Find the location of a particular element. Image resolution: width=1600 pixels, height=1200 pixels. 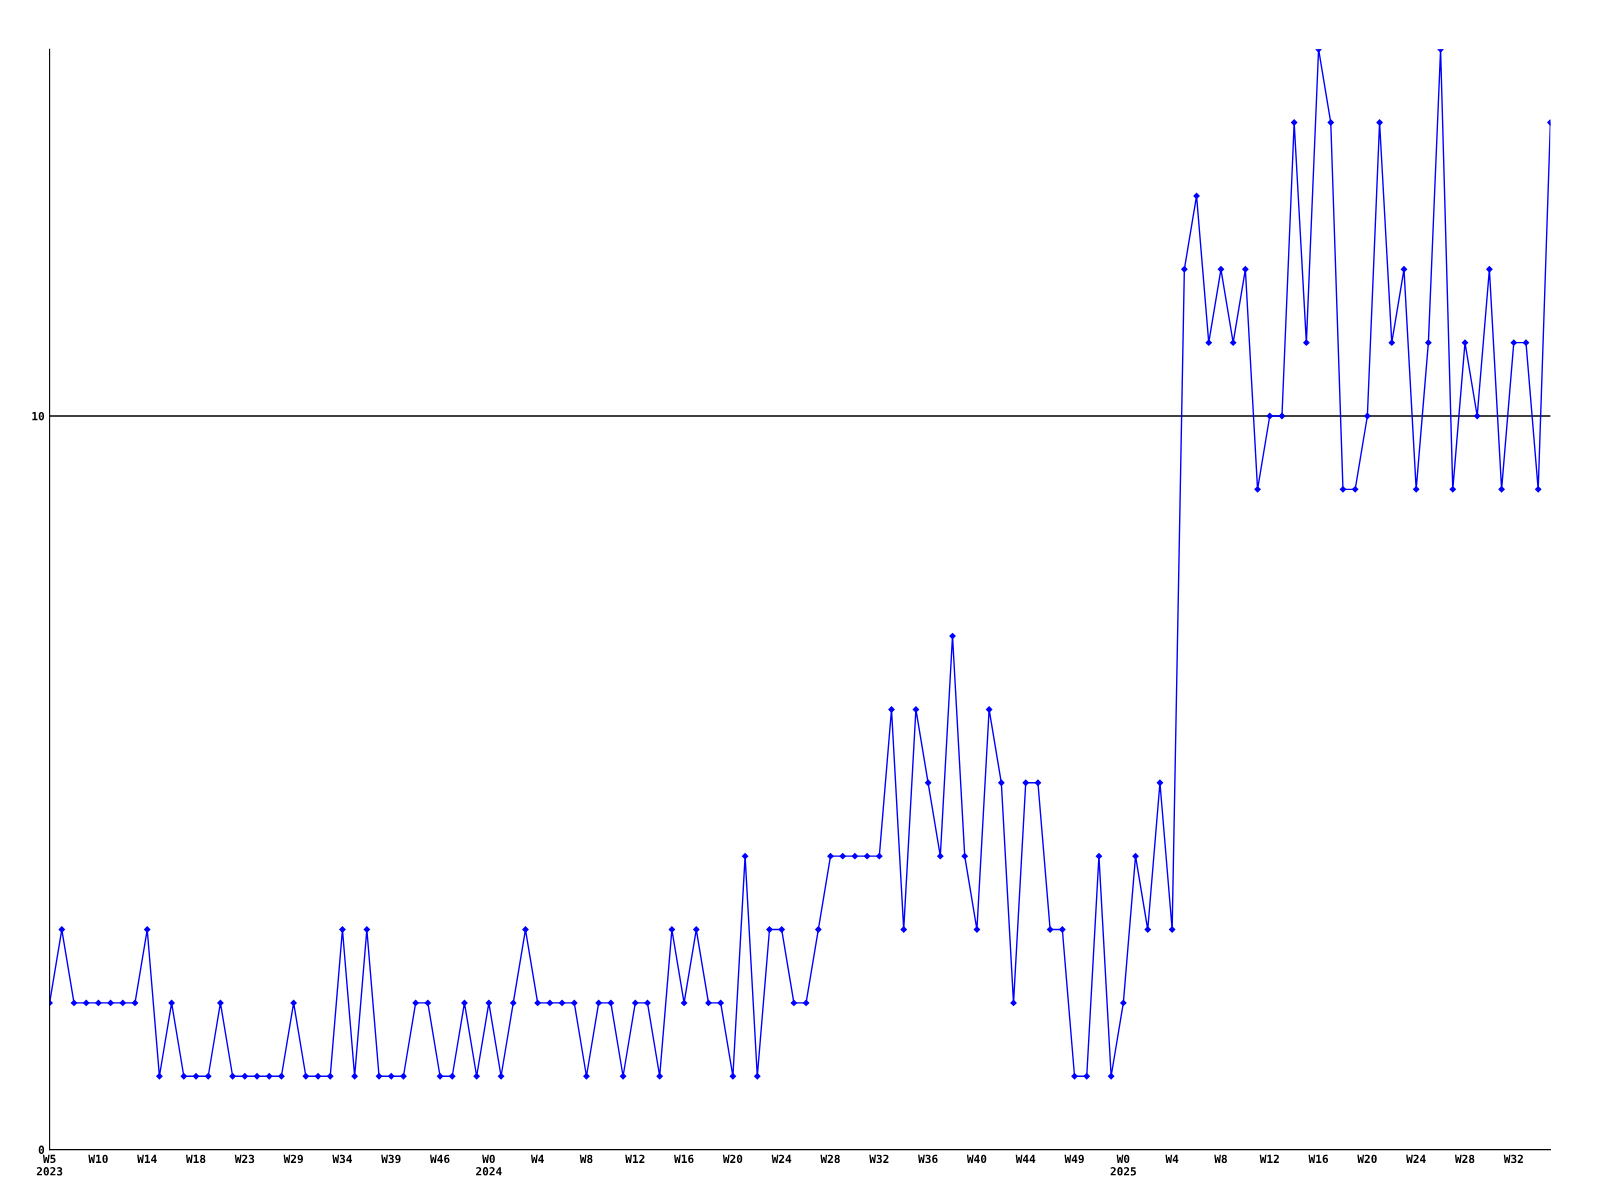

x-tick-label: W46 is located at coordinates (440, 1159).